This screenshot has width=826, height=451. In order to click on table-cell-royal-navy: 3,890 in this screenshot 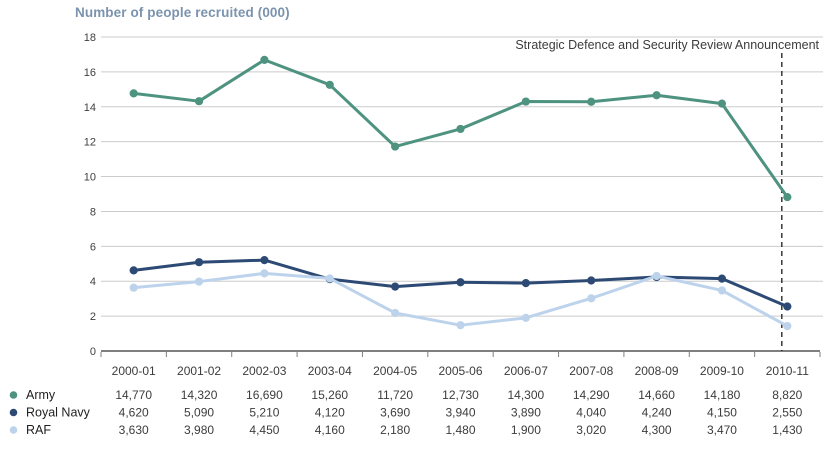, I will do `click(526, 413)`.